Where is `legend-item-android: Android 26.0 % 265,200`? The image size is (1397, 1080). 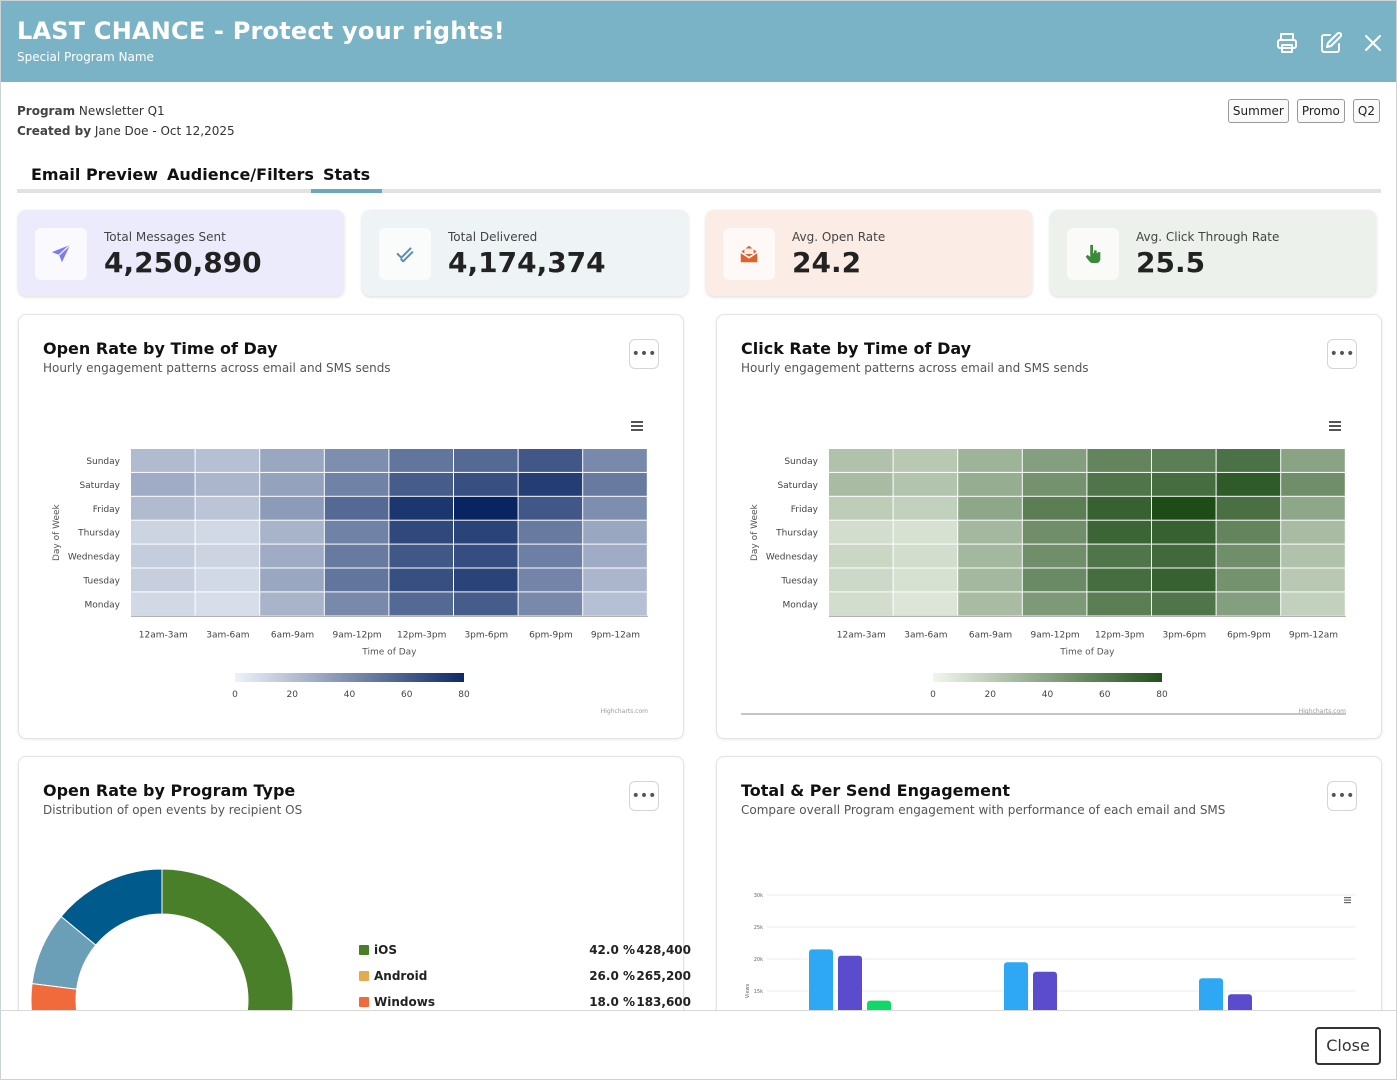
legend-item-android: Android 26.0 % 265,200 is located at coordinates (525, 976).